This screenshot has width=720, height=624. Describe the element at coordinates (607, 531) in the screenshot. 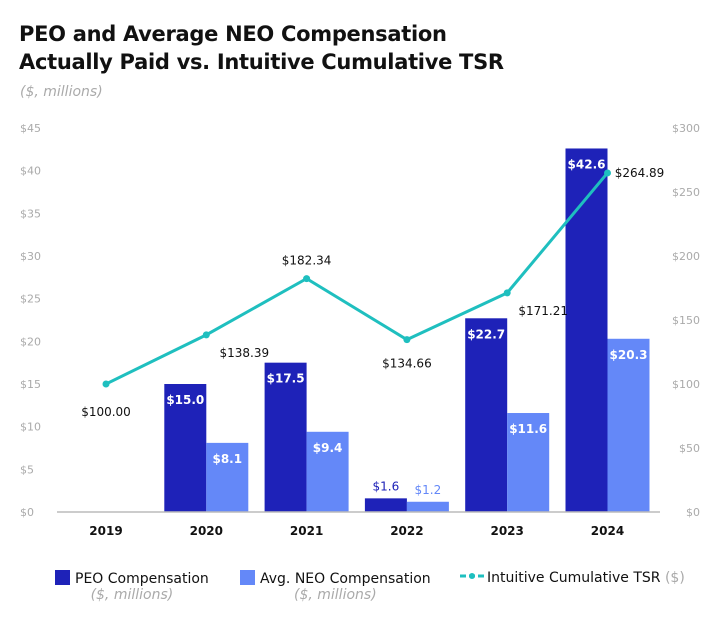

I see `x-tick-label: 2024` at that location.